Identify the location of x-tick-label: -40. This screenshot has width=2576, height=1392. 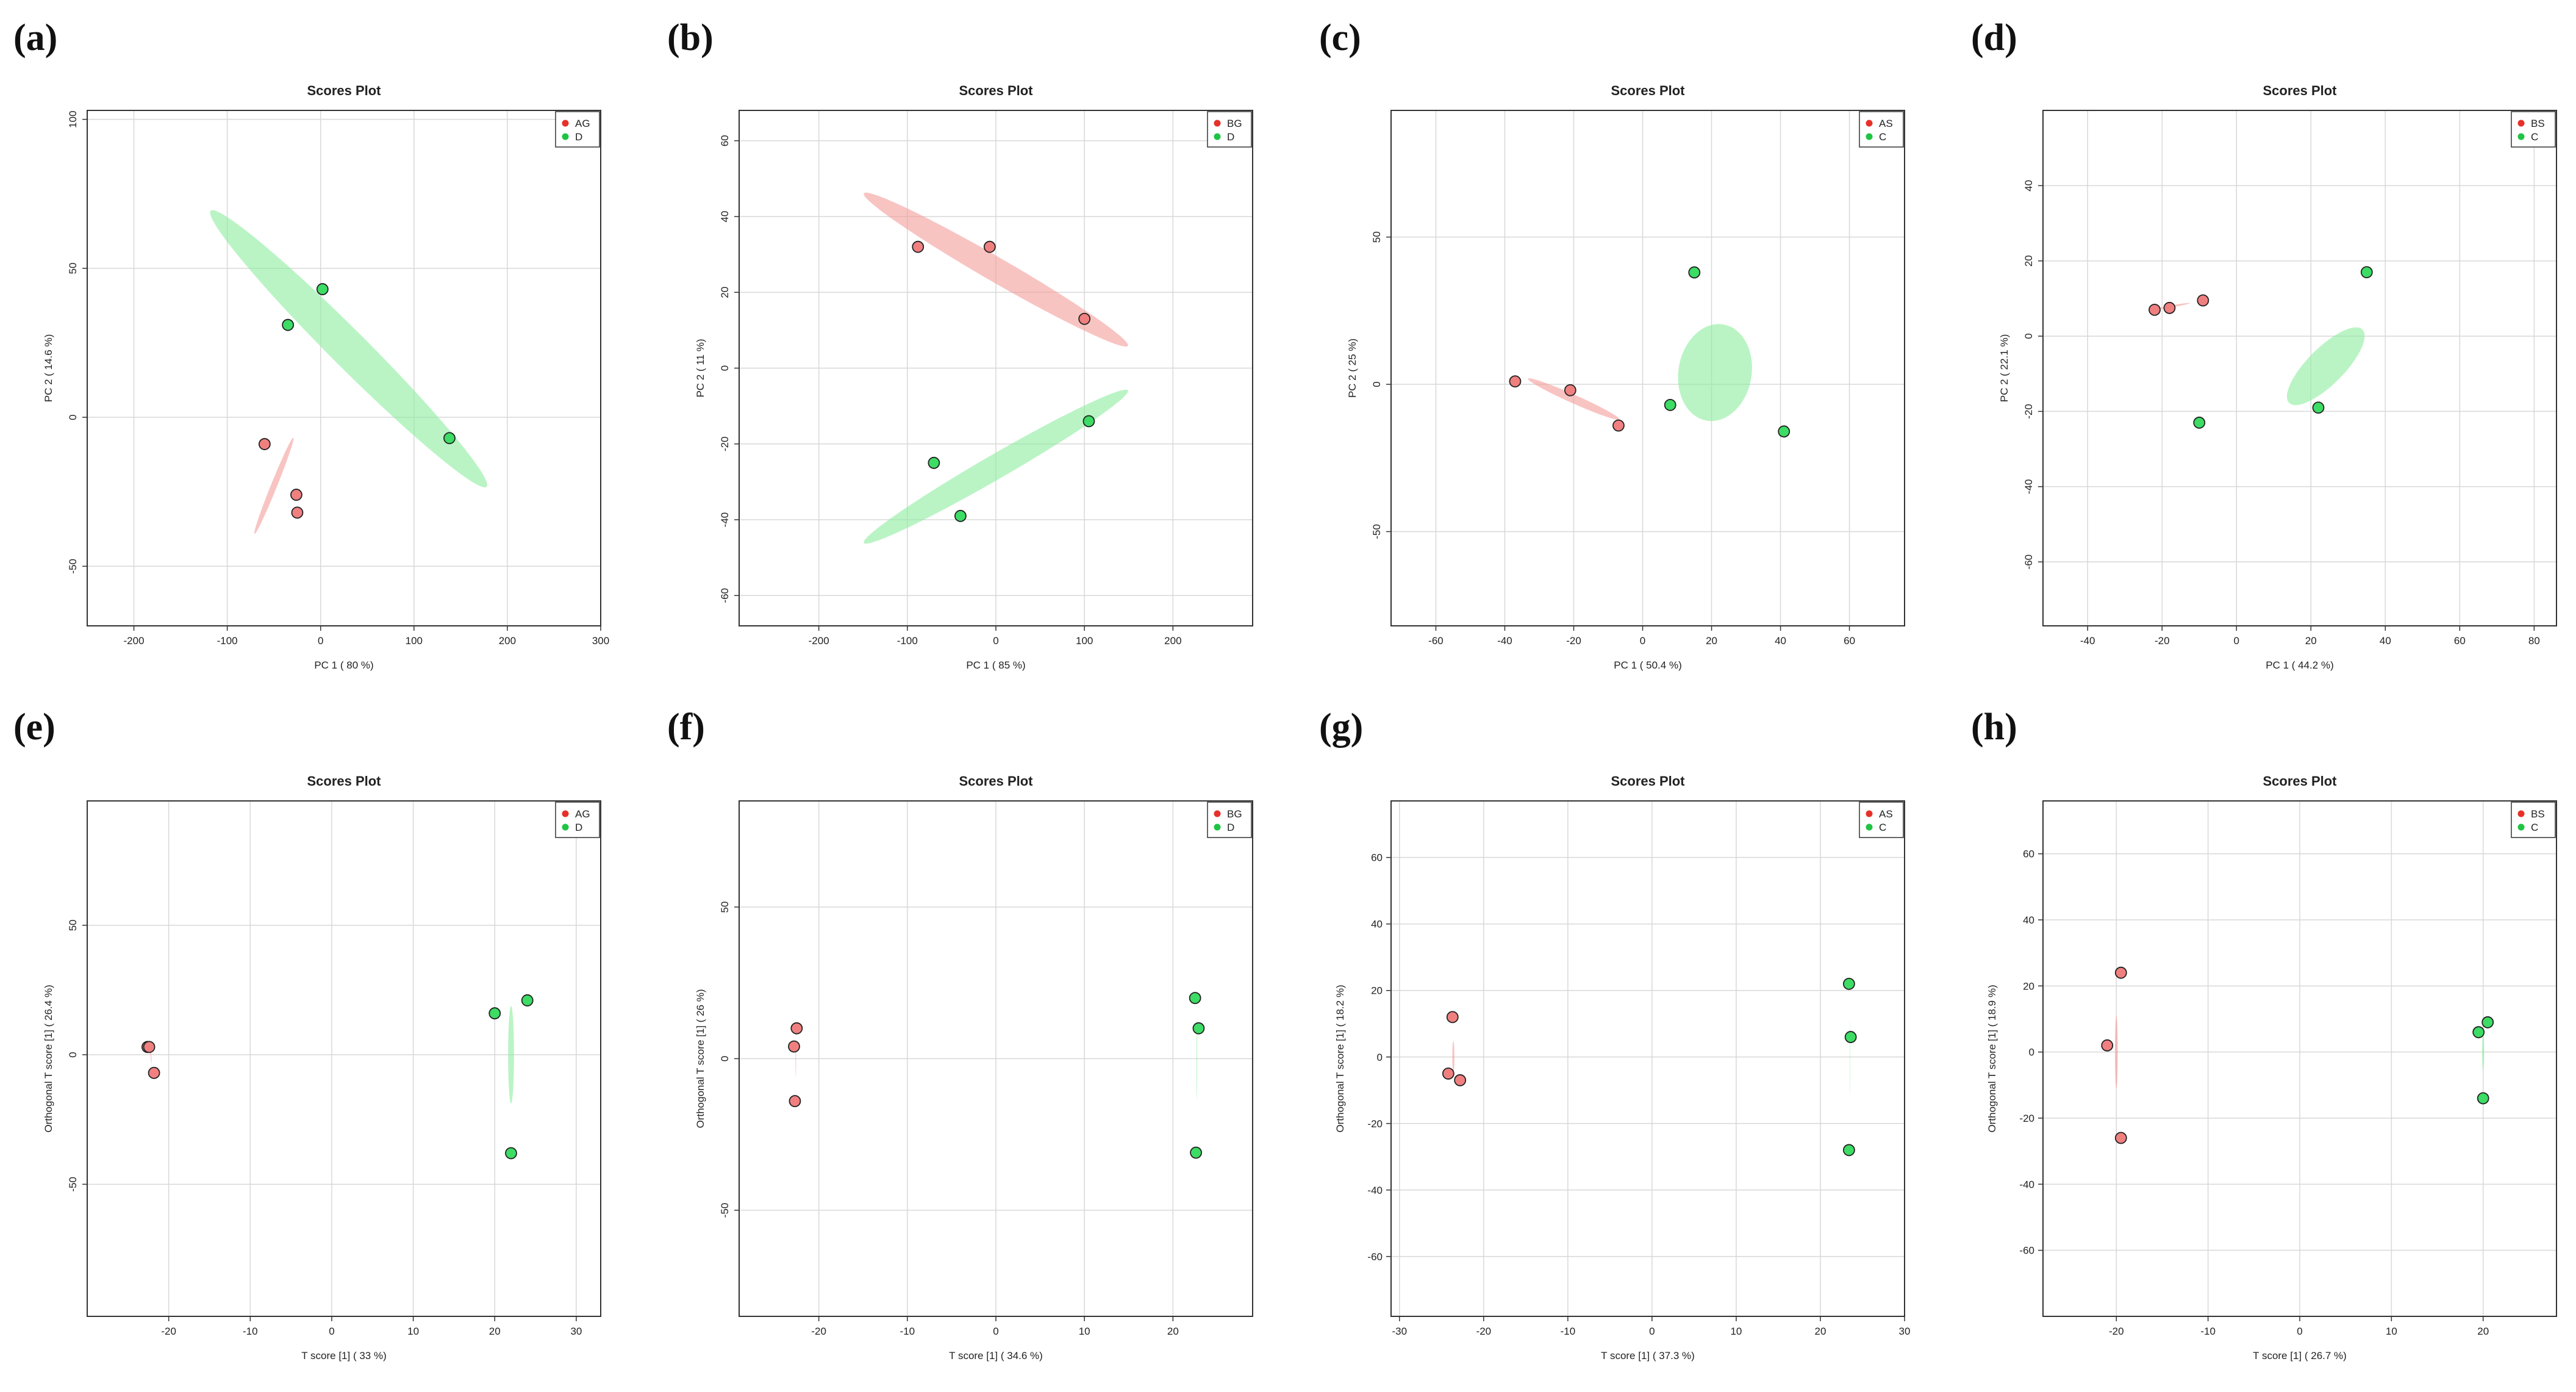
(1505, 641).